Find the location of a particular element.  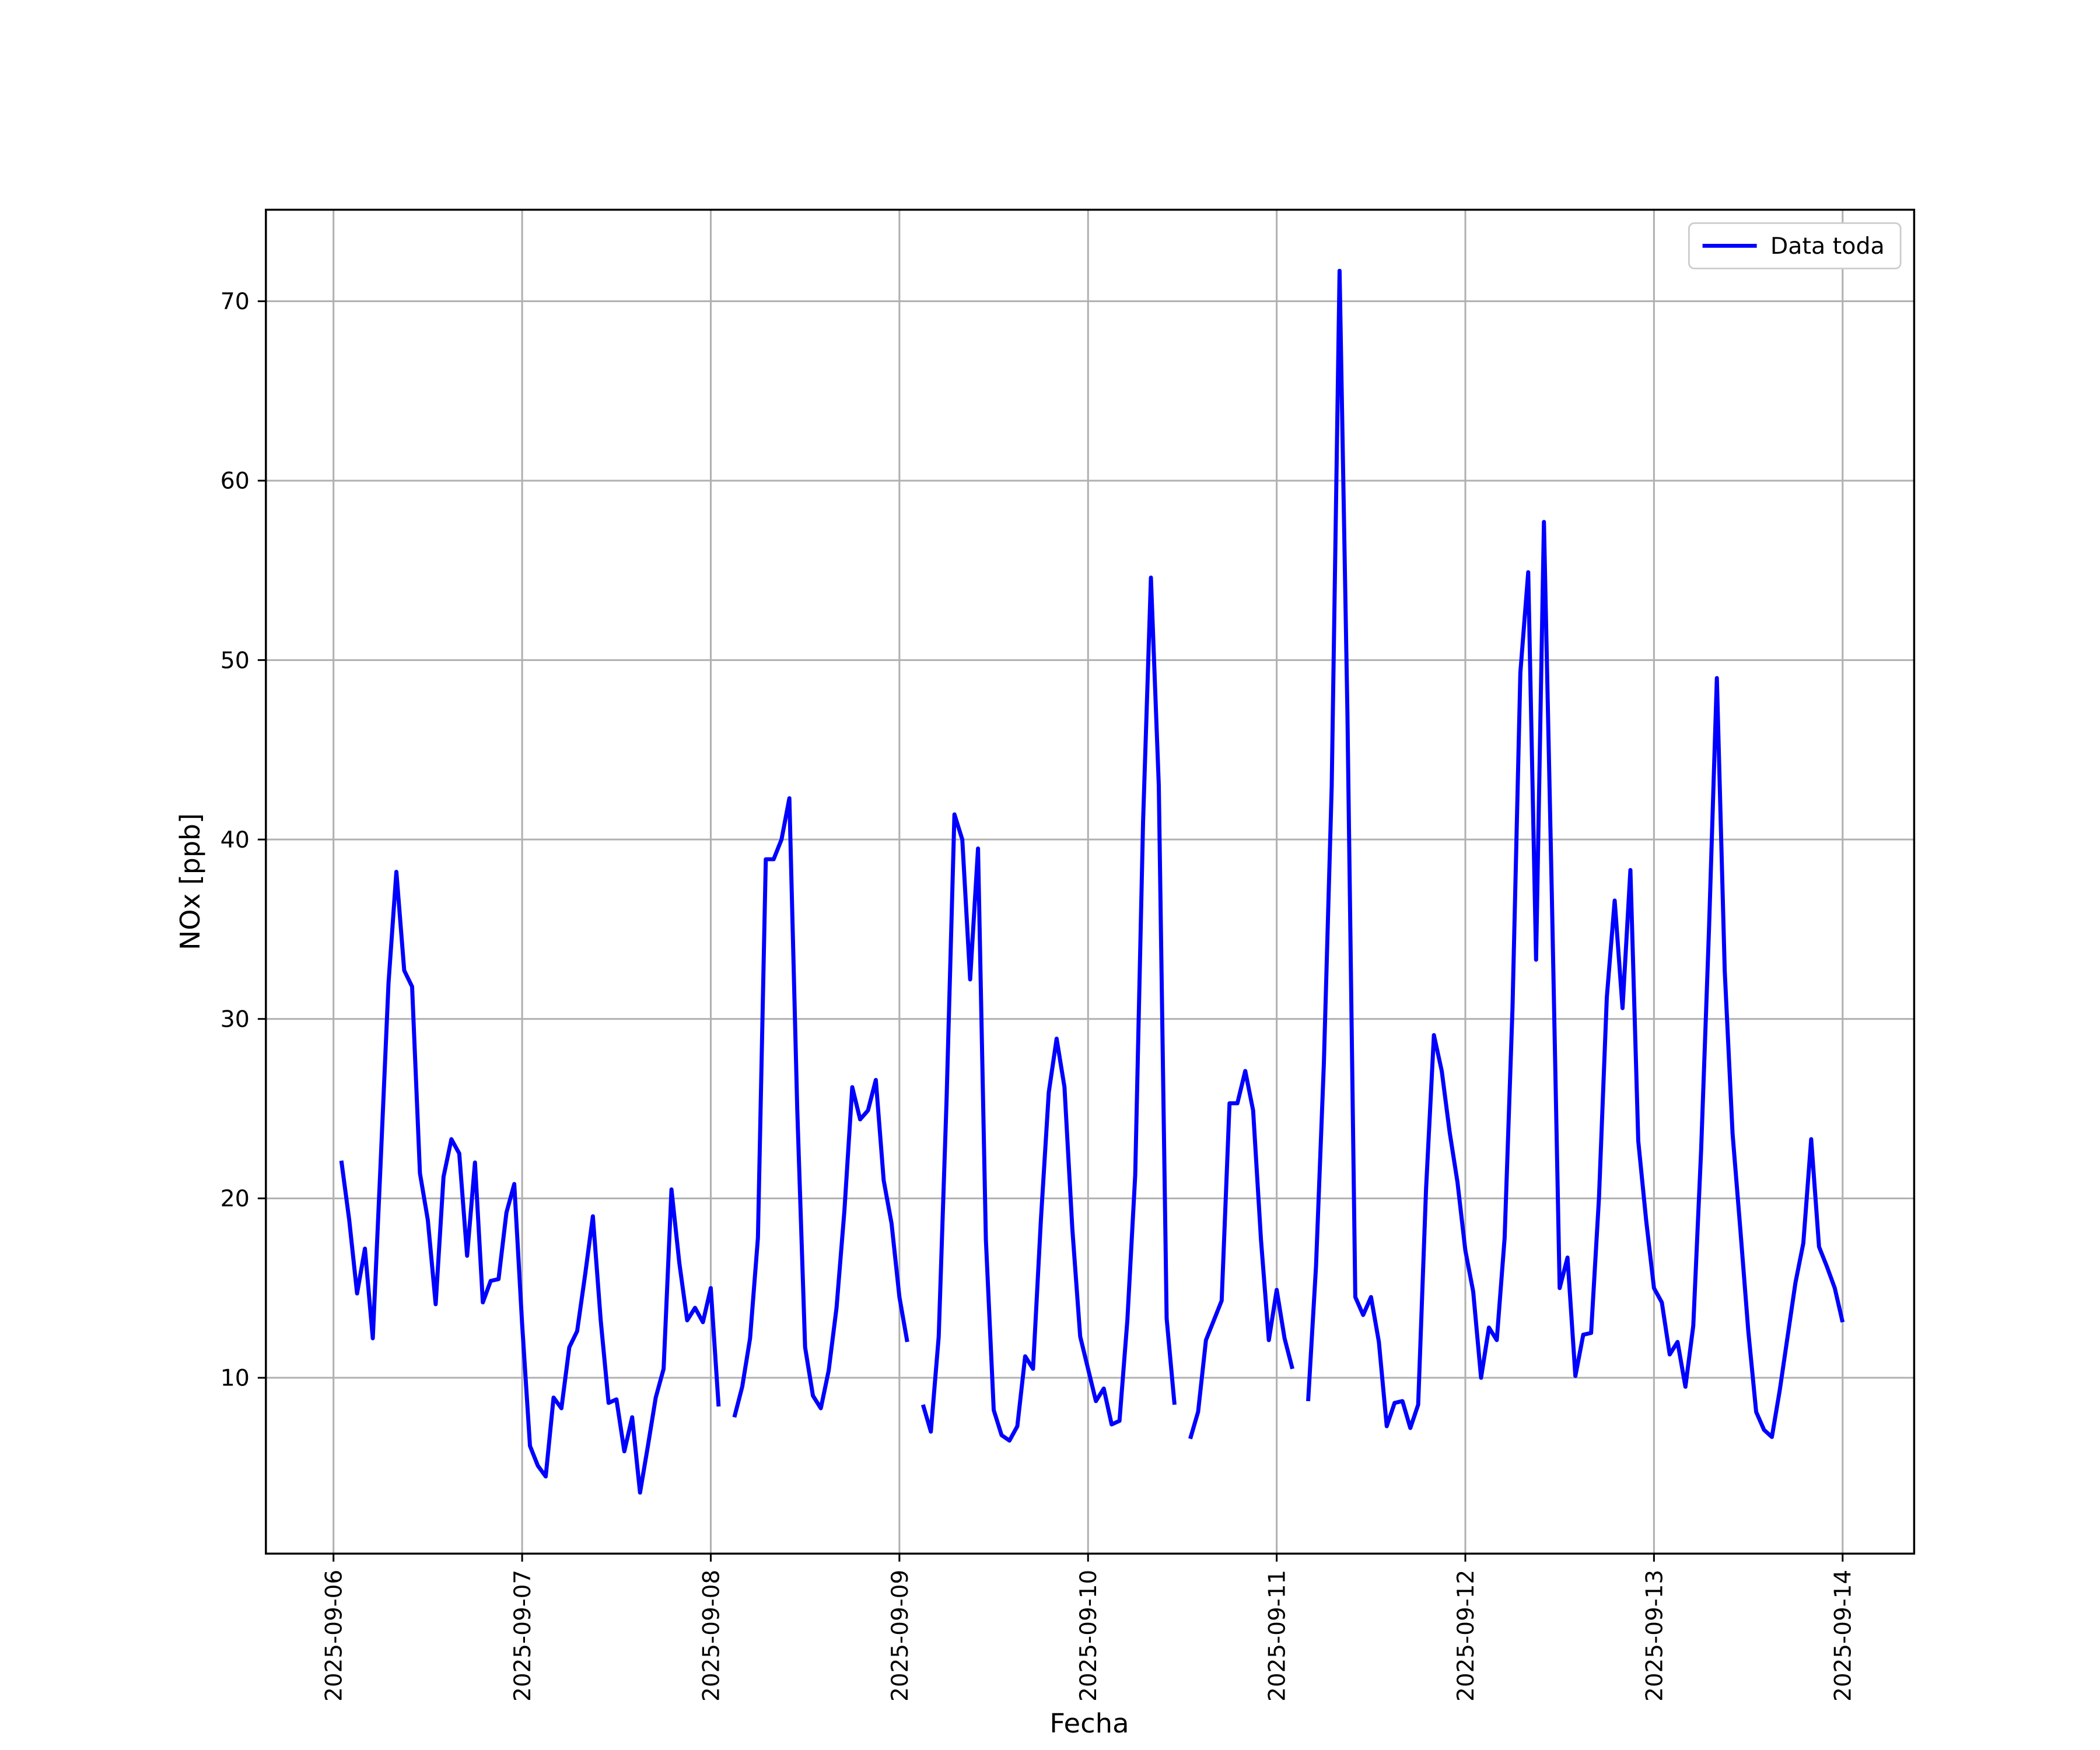

y-tick-label: 50 is located at coordinates (235, 661).